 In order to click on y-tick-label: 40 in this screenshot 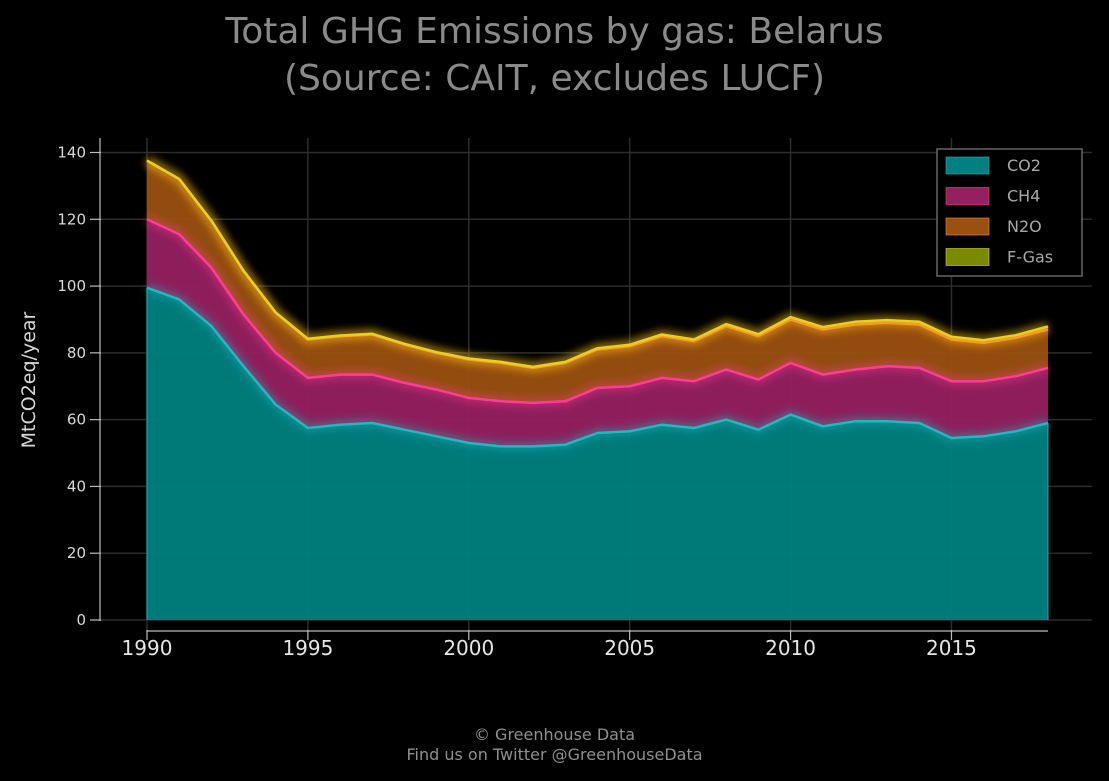, I will do `click(76, 486)`.